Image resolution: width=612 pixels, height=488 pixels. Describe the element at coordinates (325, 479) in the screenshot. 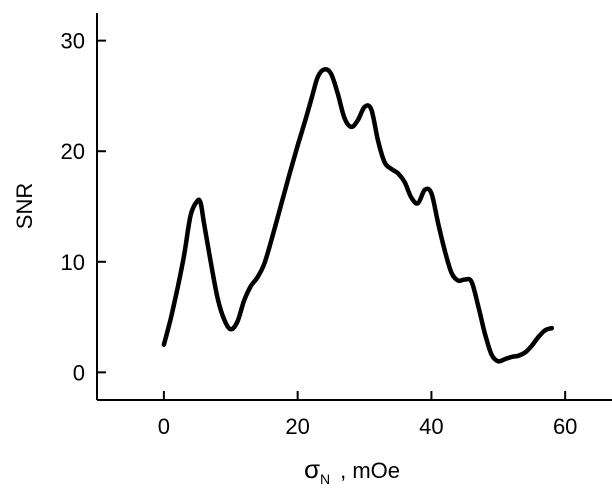

I see `x-axis-label-subscript: N` at that location.